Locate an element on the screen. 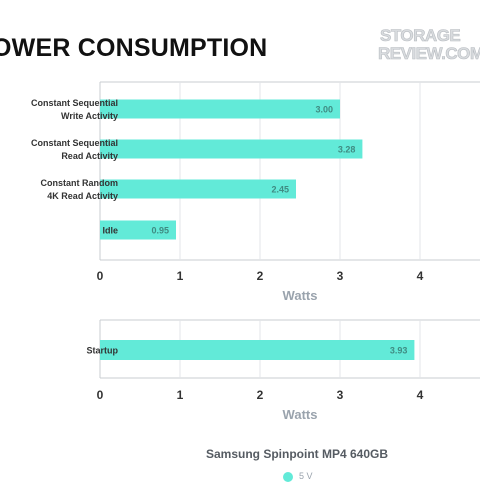 The height and width of the screenshot is (500, 480). storagereview-logo: STORAGE REVIEW.COM is located at coordinates (428, 44).